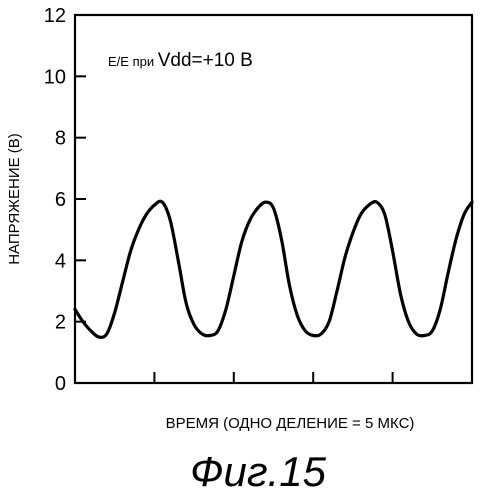 Image resolution: width=485 pixels, height=500 pixels. I want to click on y-axis-label: НАПРЯЖЕНИЕ (В), so click(14, 199).